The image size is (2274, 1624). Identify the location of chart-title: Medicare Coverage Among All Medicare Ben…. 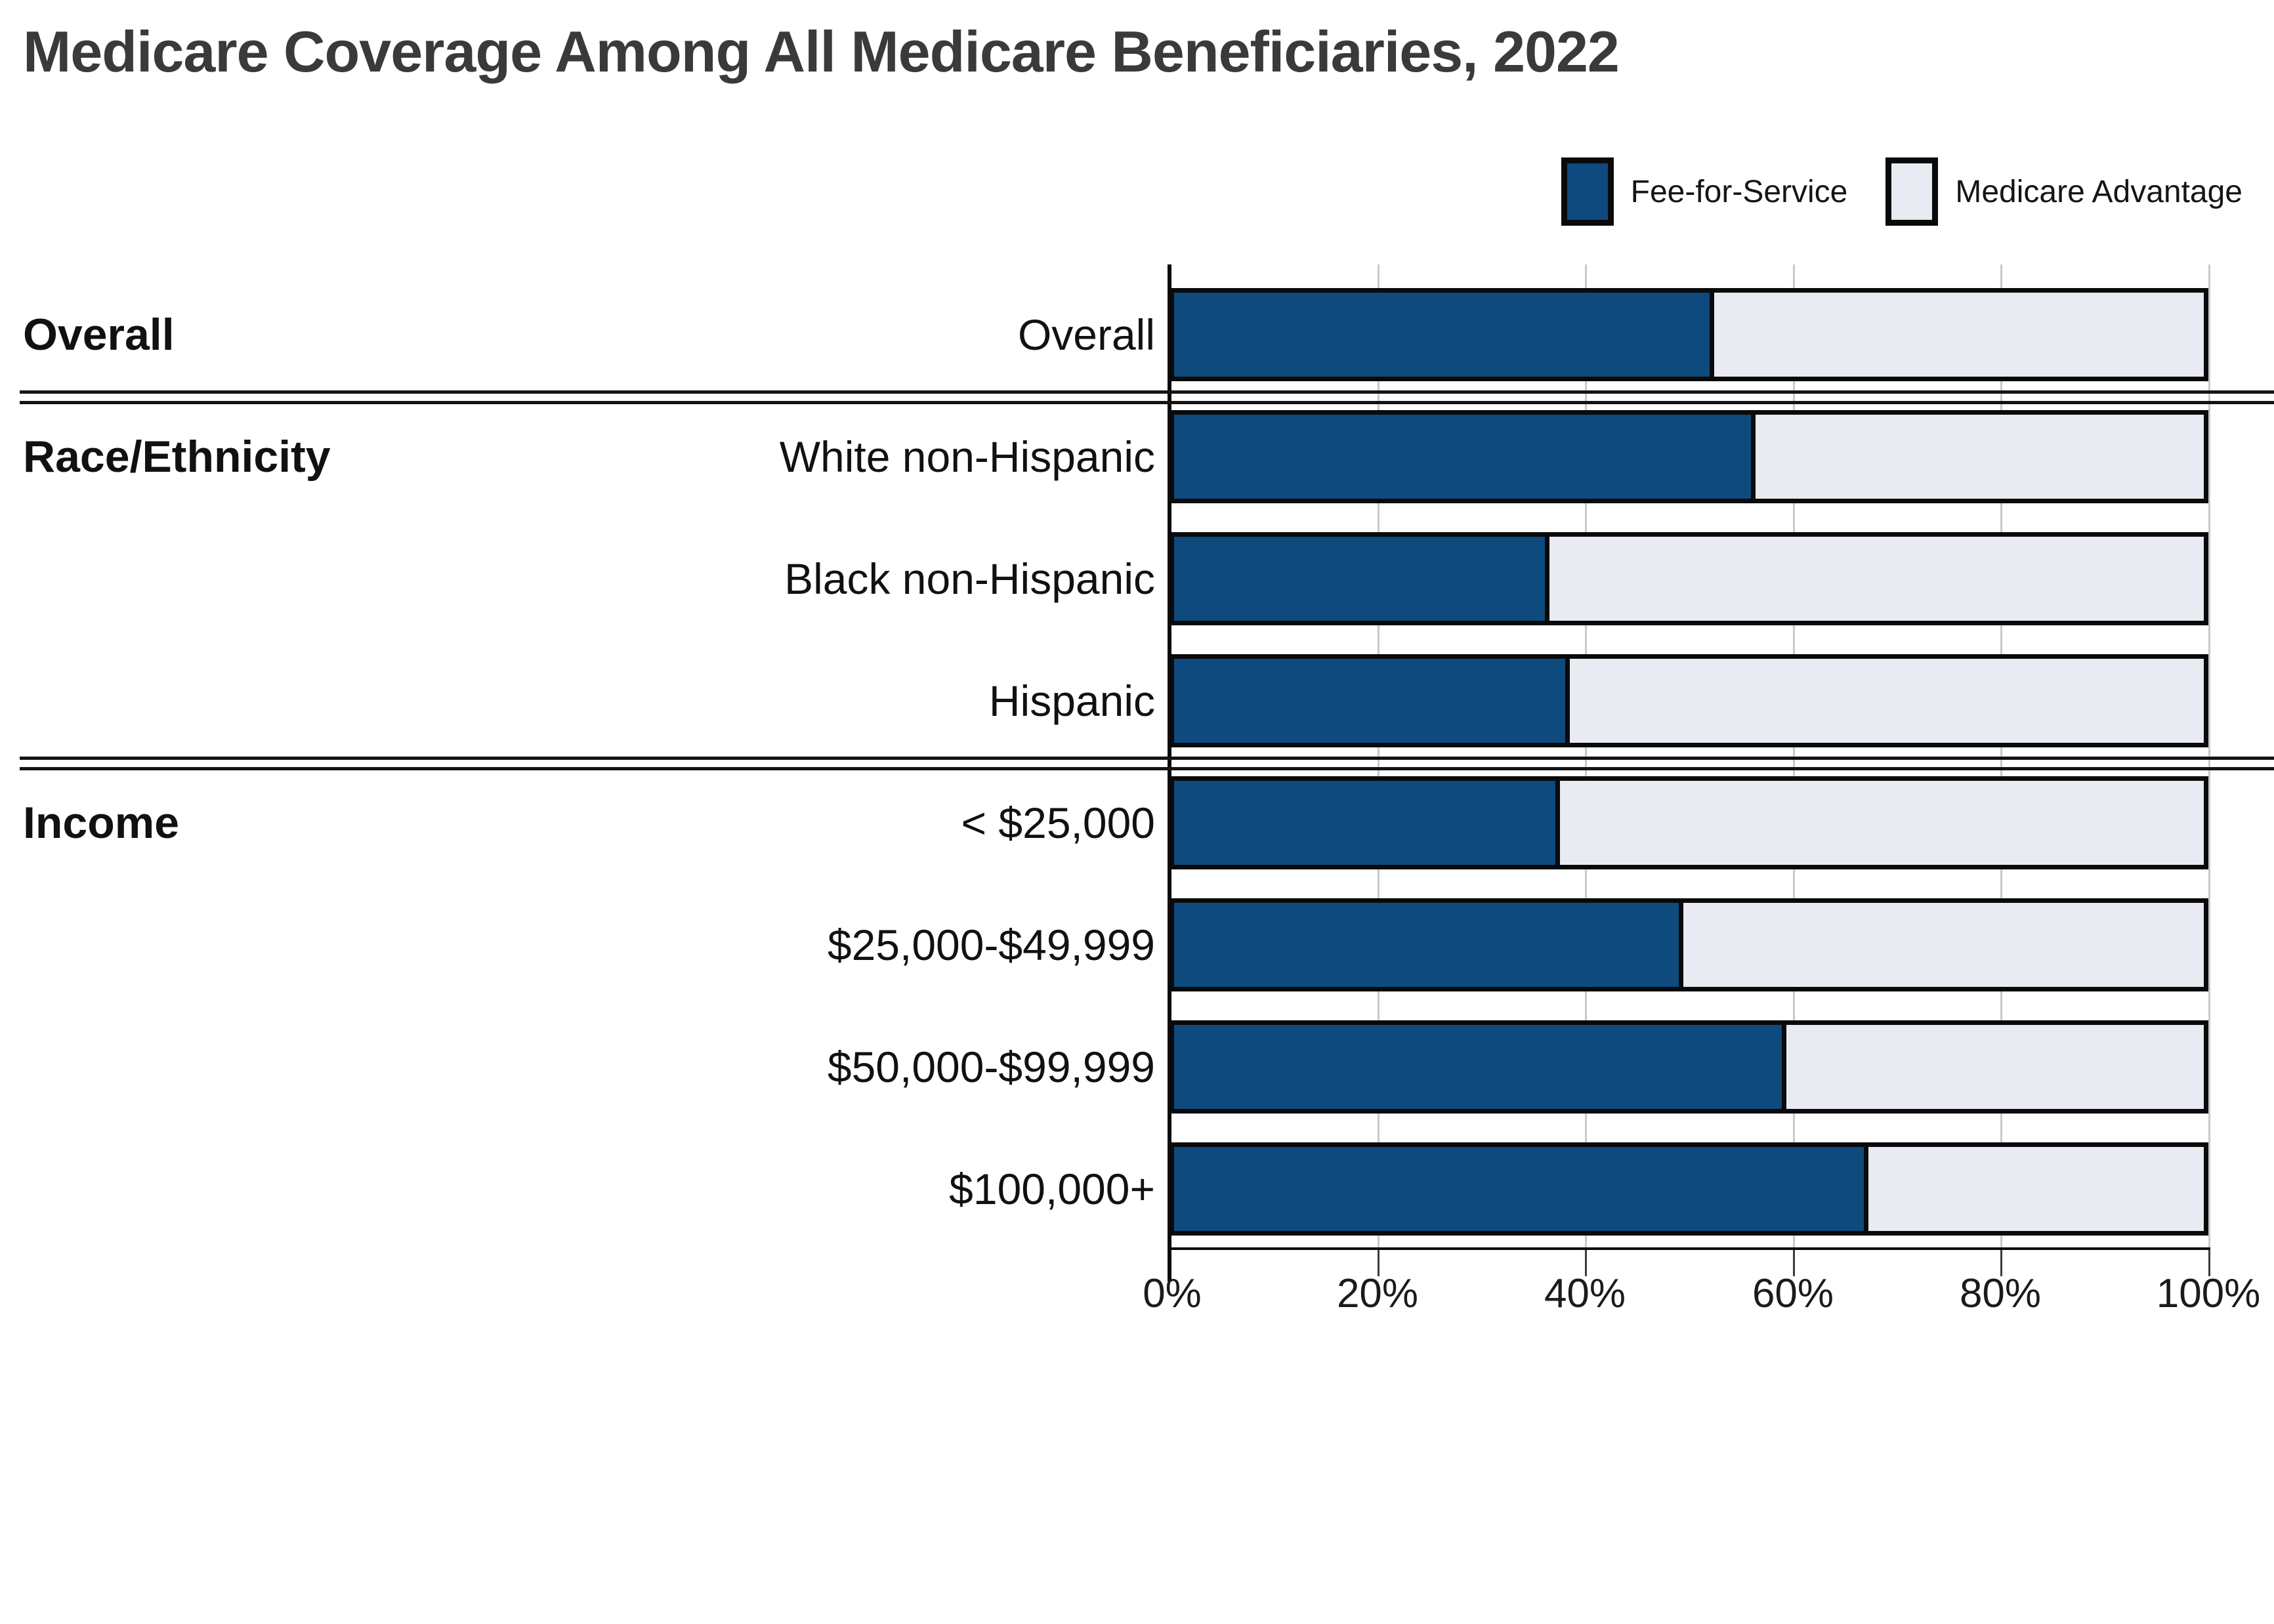
(821, 51).